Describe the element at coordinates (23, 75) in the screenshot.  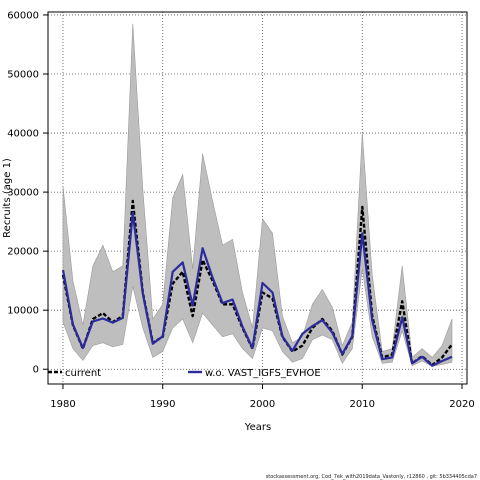
I see `y-tick-label: 50000` at that location.